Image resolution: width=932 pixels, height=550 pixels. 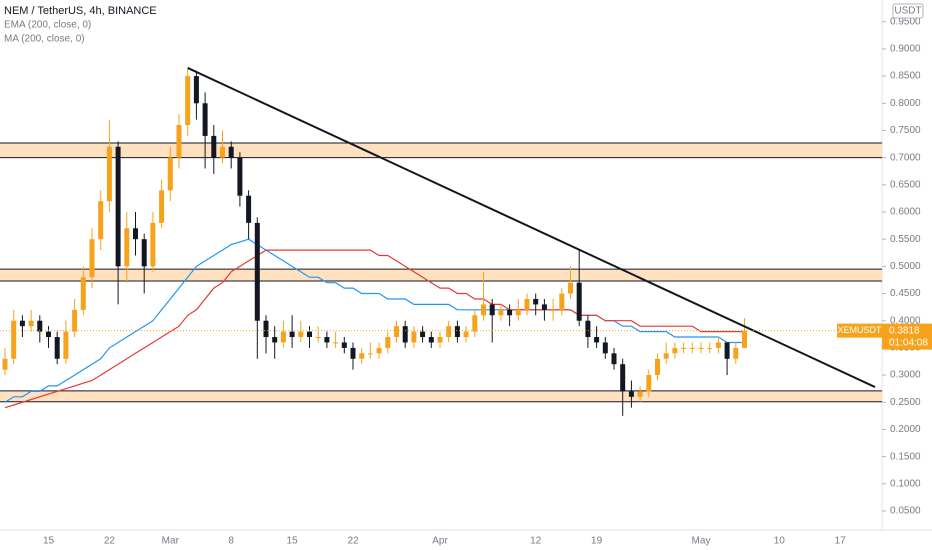 What do you see at coordinates (47, 25) in the screenshot?
I see `indicator-label: EMA (200, close, 0)` at bounding box center [47, 25].